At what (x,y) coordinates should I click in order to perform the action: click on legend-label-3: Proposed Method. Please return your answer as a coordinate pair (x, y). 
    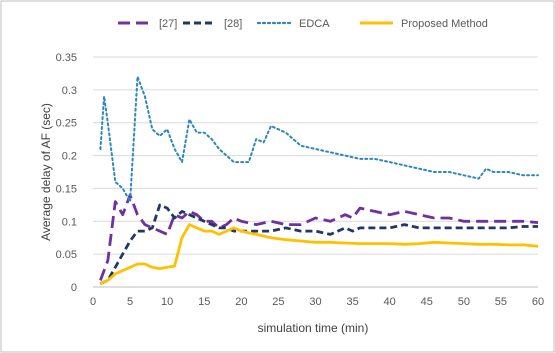
    Looking at the image, I should click on (444, 24).